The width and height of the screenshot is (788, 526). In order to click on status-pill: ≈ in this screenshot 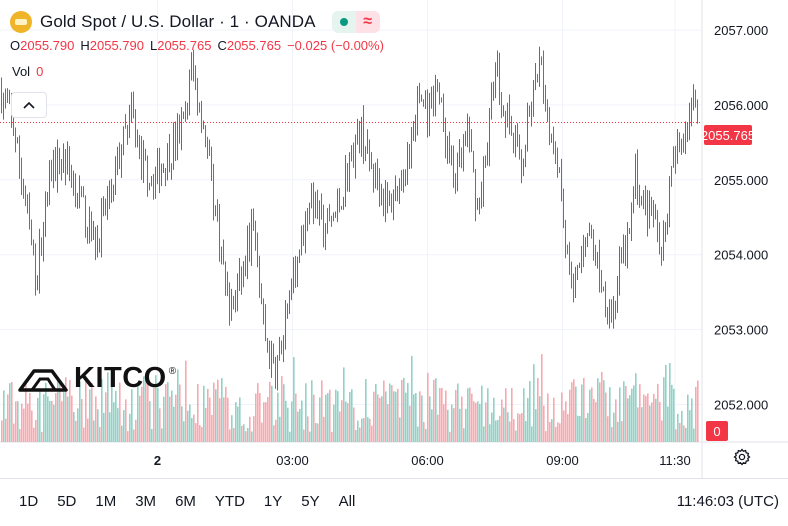, I will do `click(355, 22)`.